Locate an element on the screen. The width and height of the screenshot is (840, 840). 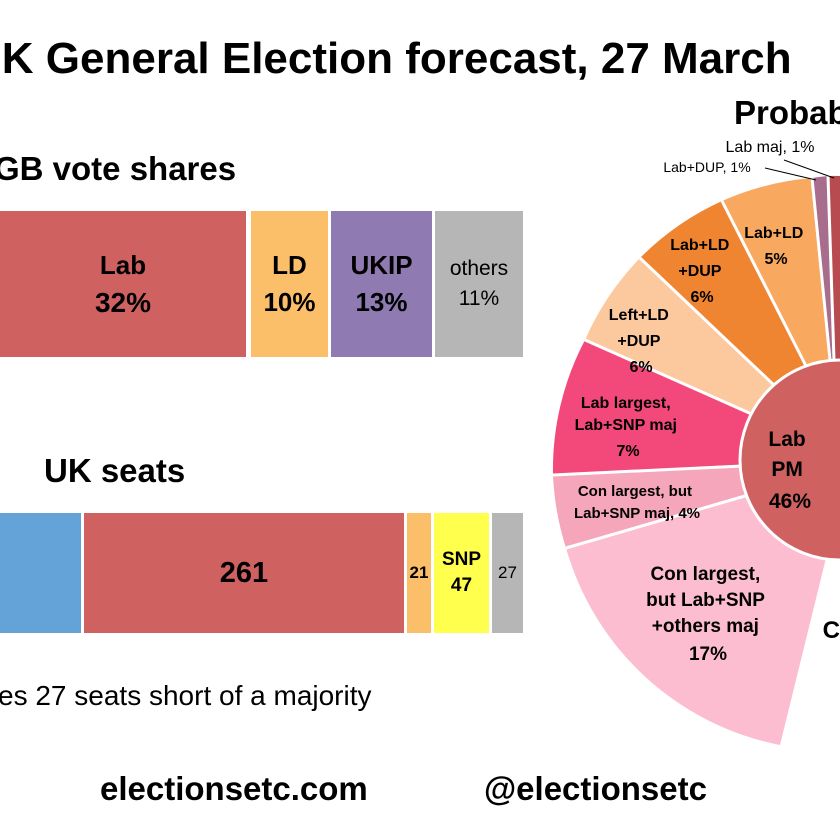
label-left-ld-dup-line1: Left+LD is located at coordinates (639, 315).